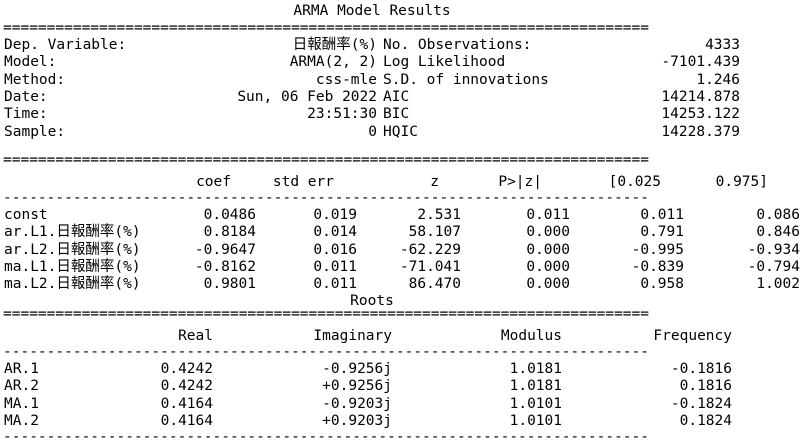 Image resolution: width=800 pixels, height=446 pixels. Describe the element at coordinates (434, 284) in the screenshot. I see `coef-row-value: 86.470` at that location.